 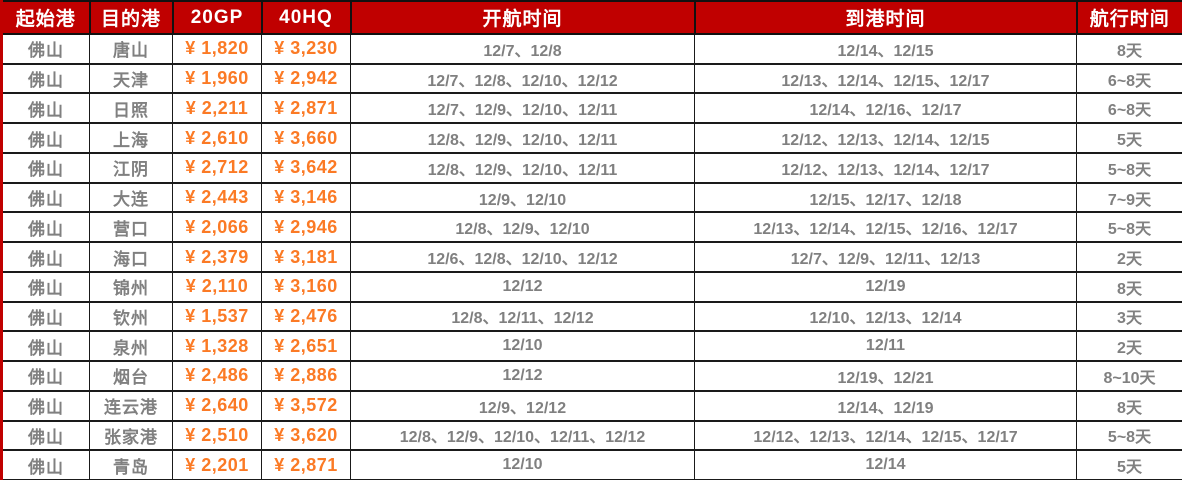 I want to click on cell-departure-dates: 12/9、12/10, so click(x=522, y=197).